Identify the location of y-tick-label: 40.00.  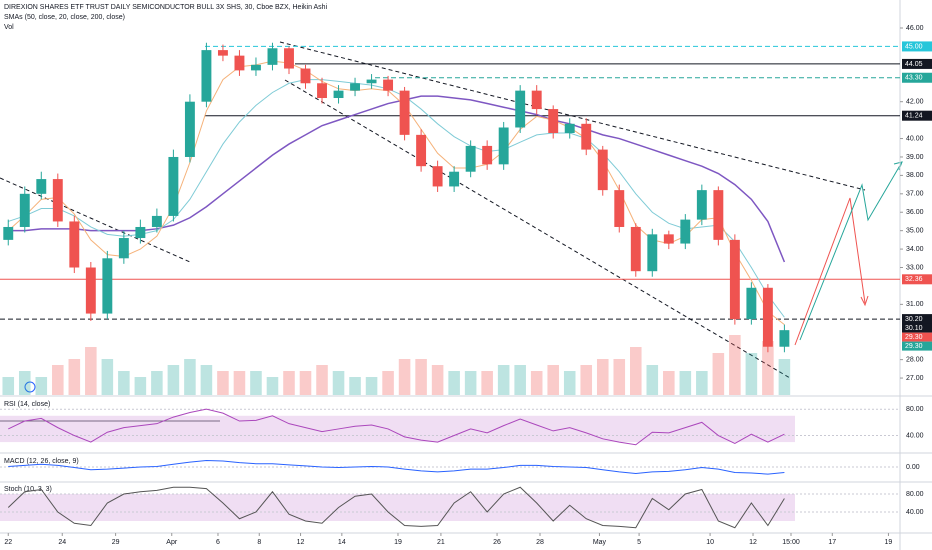
(915, 138).